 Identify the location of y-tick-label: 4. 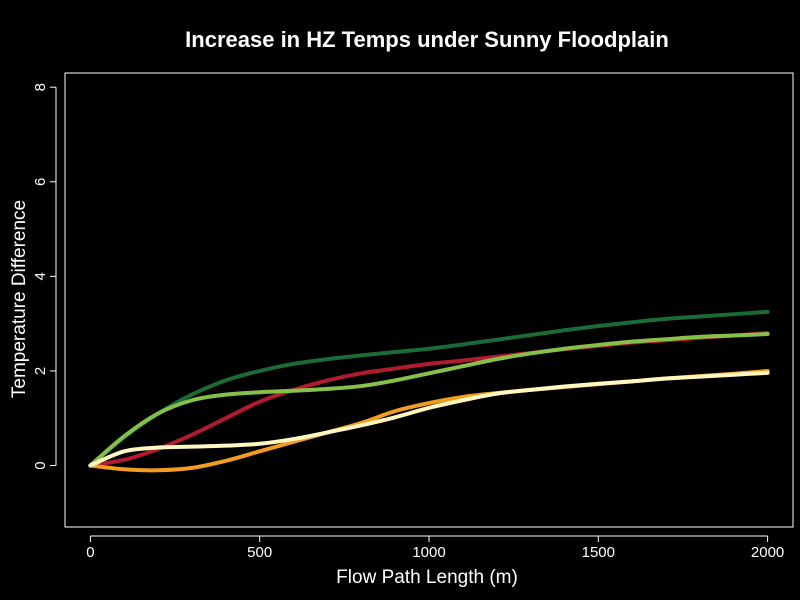
(40, 276).